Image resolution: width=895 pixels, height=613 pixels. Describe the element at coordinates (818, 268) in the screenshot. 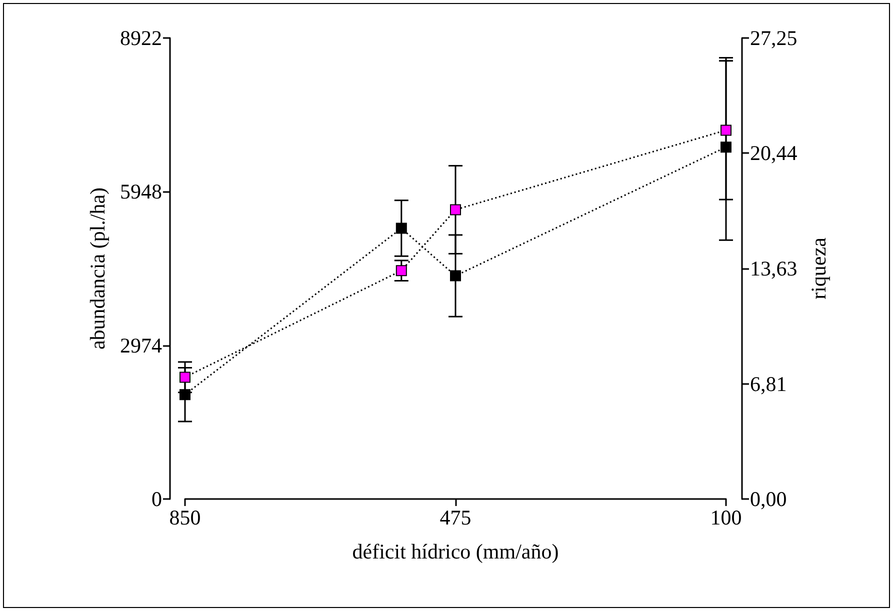

I see `y2-axis-title: riqueza` at that location.